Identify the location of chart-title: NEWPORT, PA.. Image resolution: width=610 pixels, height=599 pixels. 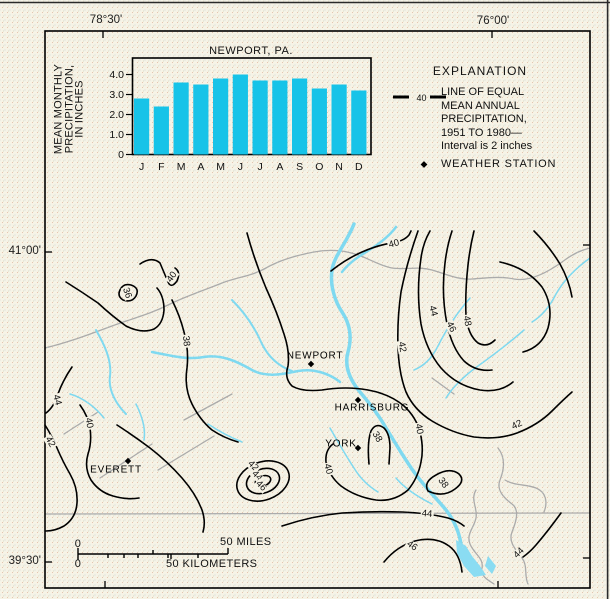
(251, 51).